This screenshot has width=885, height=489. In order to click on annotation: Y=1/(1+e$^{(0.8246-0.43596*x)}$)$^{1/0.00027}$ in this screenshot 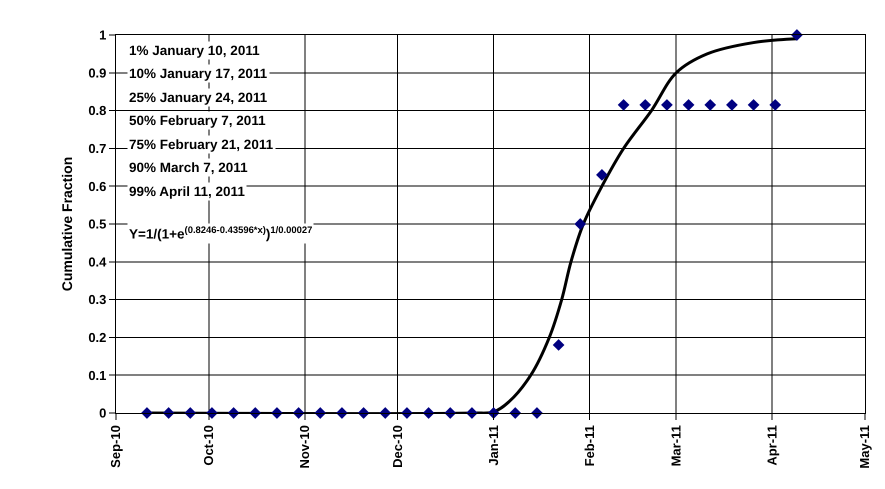, I will do `click(220, 233)`.